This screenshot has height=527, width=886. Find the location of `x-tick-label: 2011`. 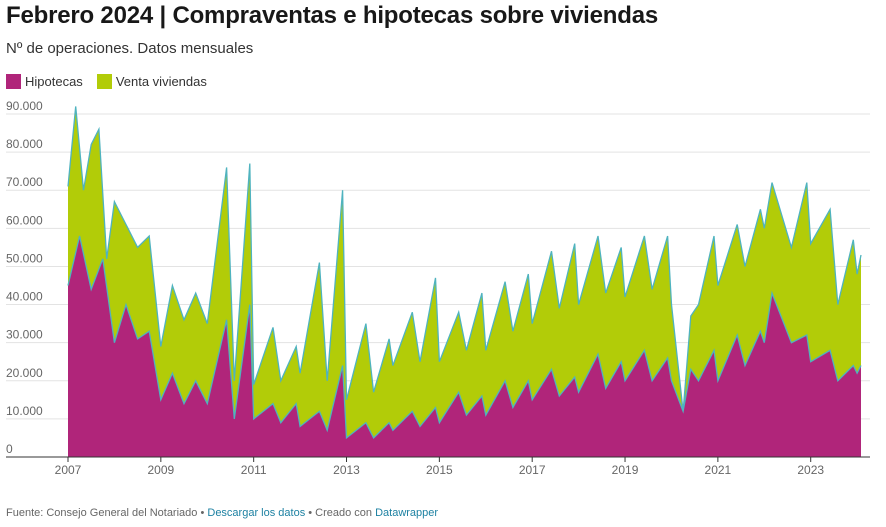

x-tick-label: 2011 is located at coordinates (254, 470).